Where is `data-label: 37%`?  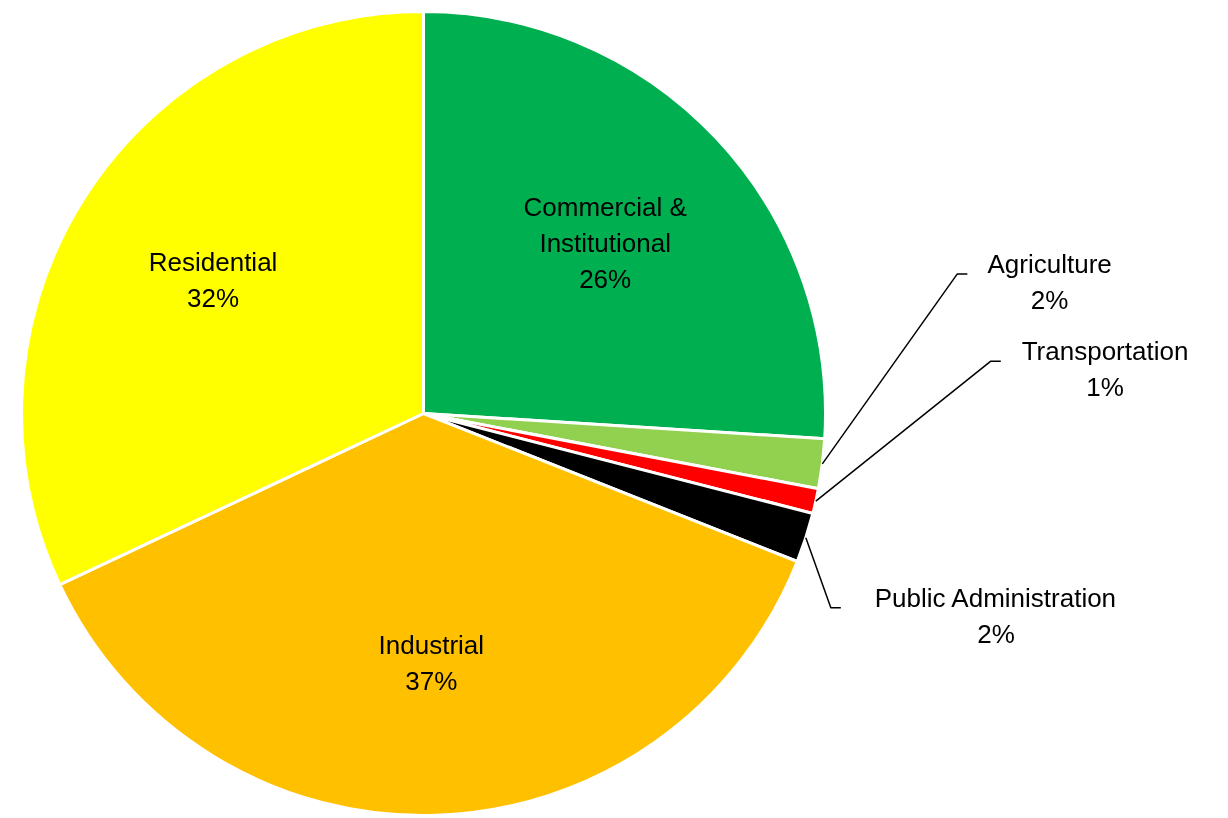 data-label: 37% is located at coordinates (431, 680).